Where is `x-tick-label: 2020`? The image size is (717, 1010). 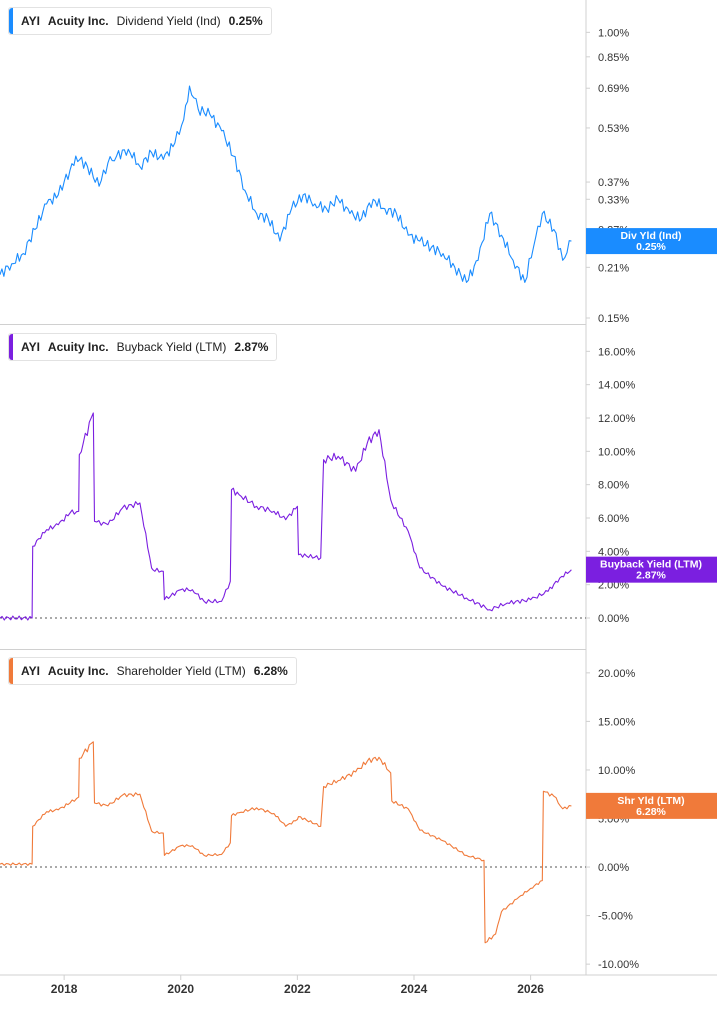
x-tick-label: 2020 is located at coordinates (180, 989).